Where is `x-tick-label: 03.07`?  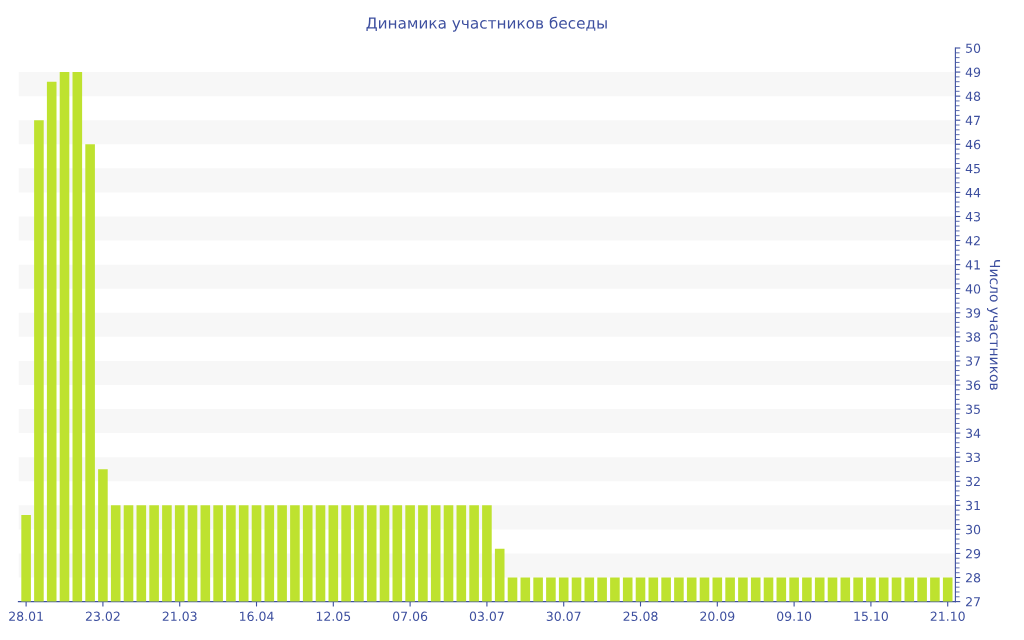 x-tick-label: 03.07 is located at coordinates (486, 616).